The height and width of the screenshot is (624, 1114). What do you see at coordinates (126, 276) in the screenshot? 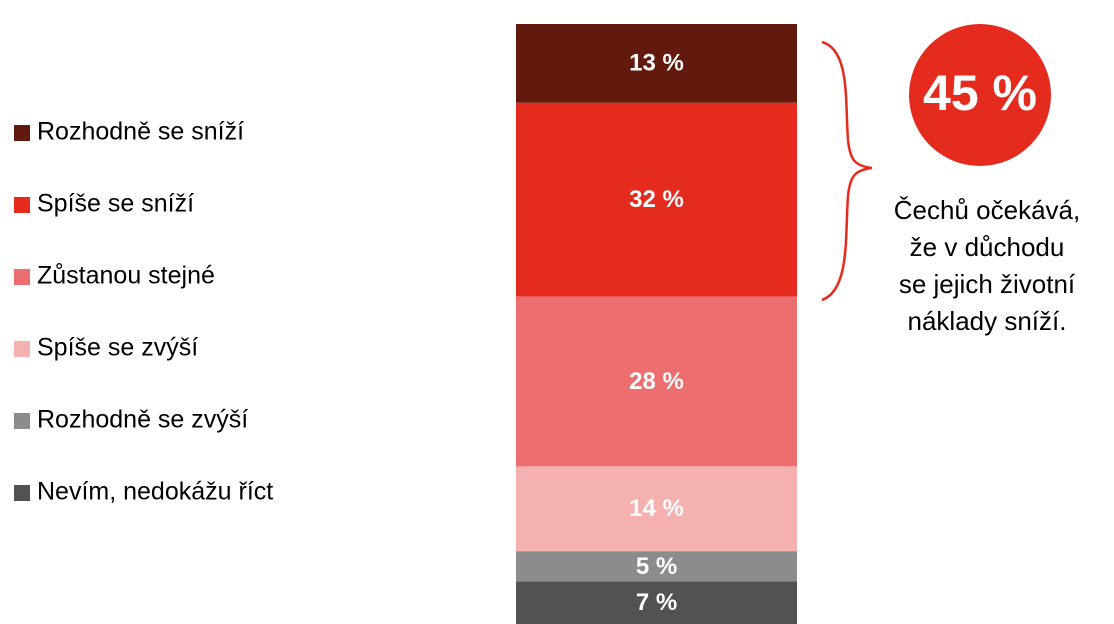
I see `legend-label: Zůstanou stejné` at bounding box center [126, 276].